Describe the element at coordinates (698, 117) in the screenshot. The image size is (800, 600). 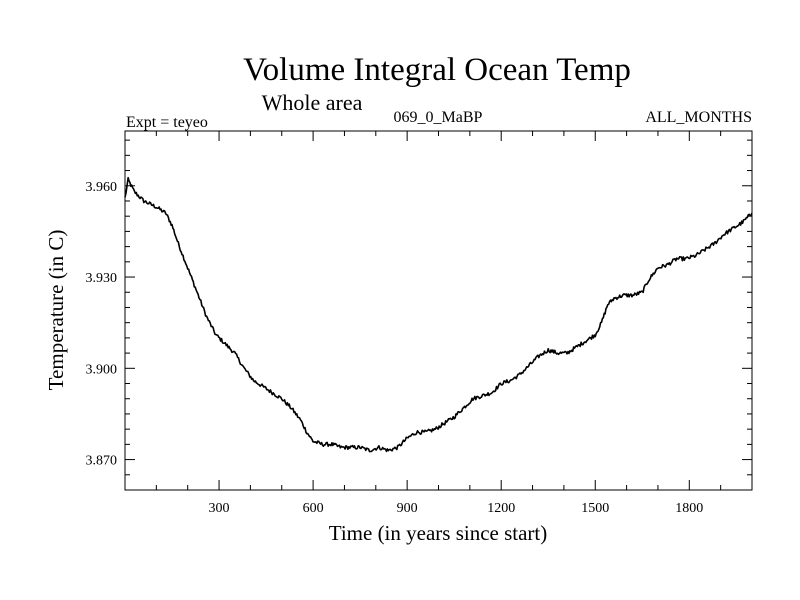
I see `months-label: ALL_MONTHS` at that location.